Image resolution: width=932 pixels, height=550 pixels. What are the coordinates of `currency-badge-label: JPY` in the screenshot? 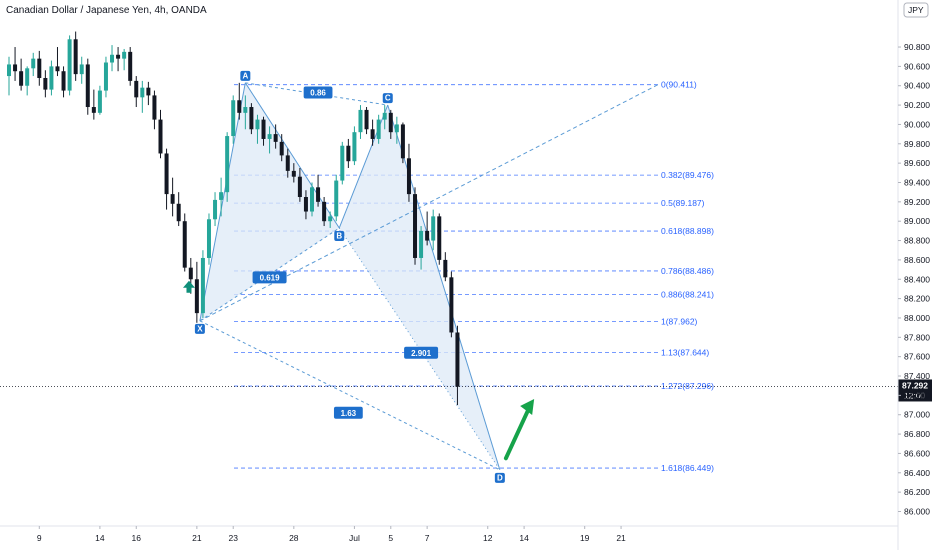 It's located at (916, 10).